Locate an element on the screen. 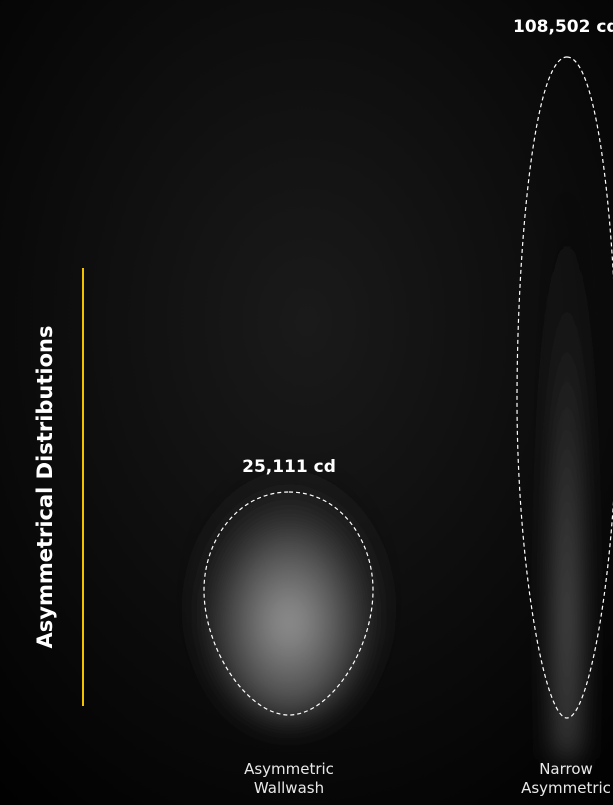 Image resolution: width=613 pixels, height=805 pixels. distribution-label: Wallwash is located at coordinates (289, 788).